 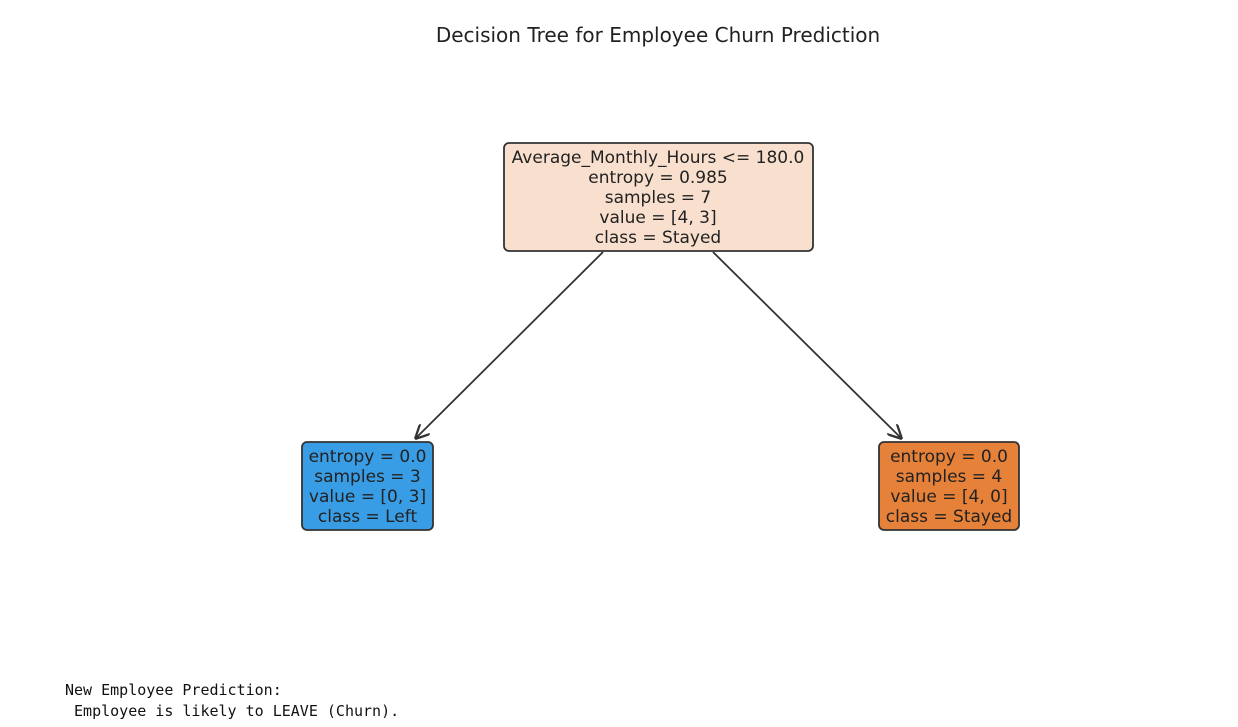 I want to click on edge-root-to-right, so click(x=806, y=344).